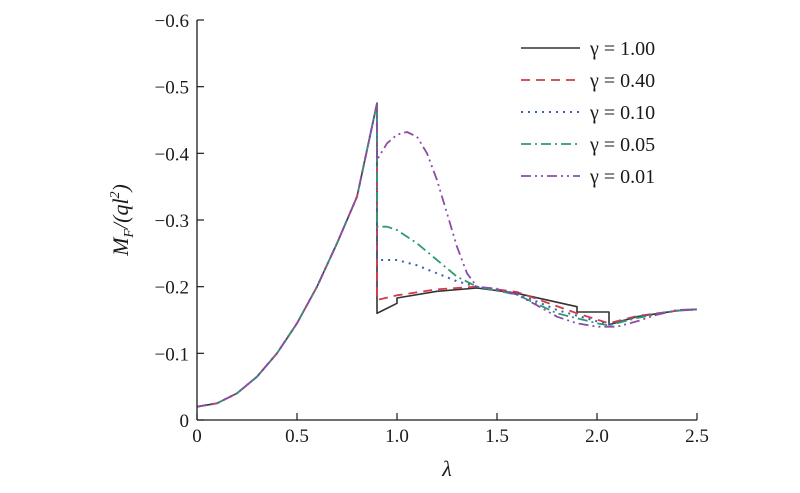 Image resolution: width=800 pixels, height=493 pixels. Describe the element at coordinates (588, 113) in the screenshot. I see `legend: γ = 1.00 γ = 0.40 γ = 0.10 γ = 0.05 γ = 0.01` at that location.